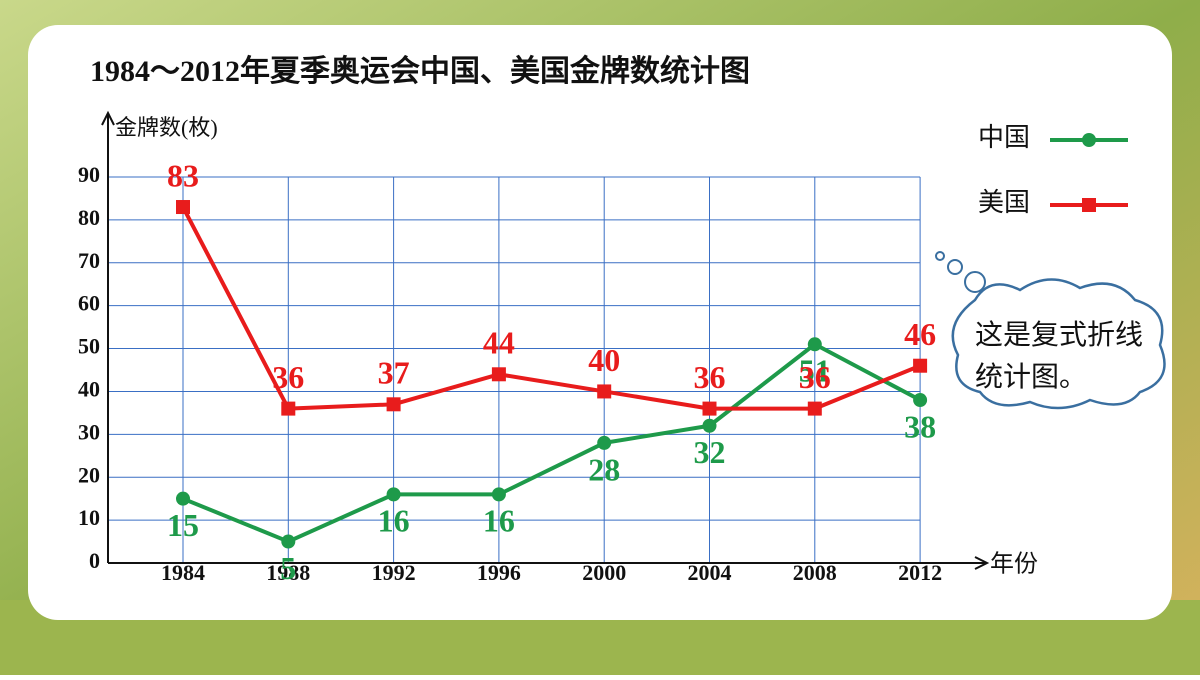 The image size is (1200, 680). I want to click on x-tick-label: 1988, so click(288, 572).